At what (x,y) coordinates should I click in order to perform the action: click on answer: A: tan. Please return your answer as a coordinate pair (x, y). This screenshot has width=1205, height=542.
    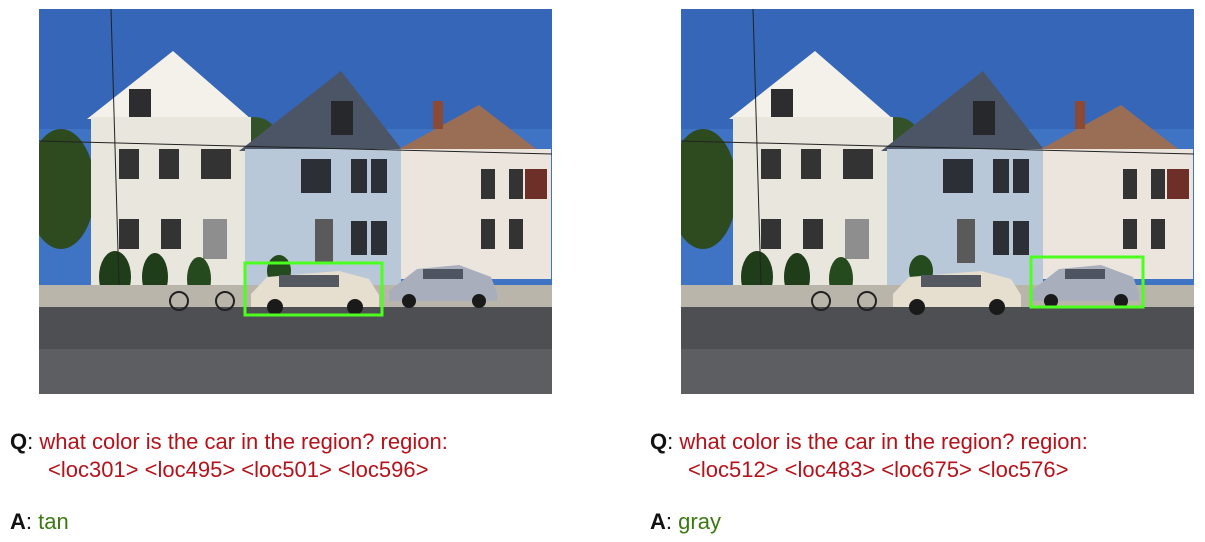
    Looking at the image, I should click on (39, 521).